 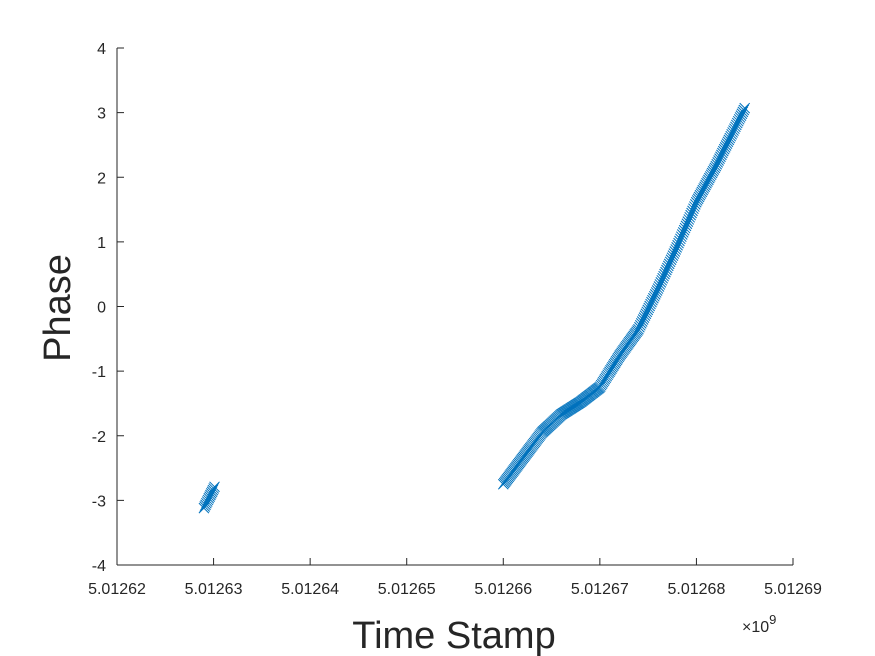 What do you see at coordinates (58, 308) in the screenshot?
I see `y-axis-title: Phase` at bounding box center [58, 308].